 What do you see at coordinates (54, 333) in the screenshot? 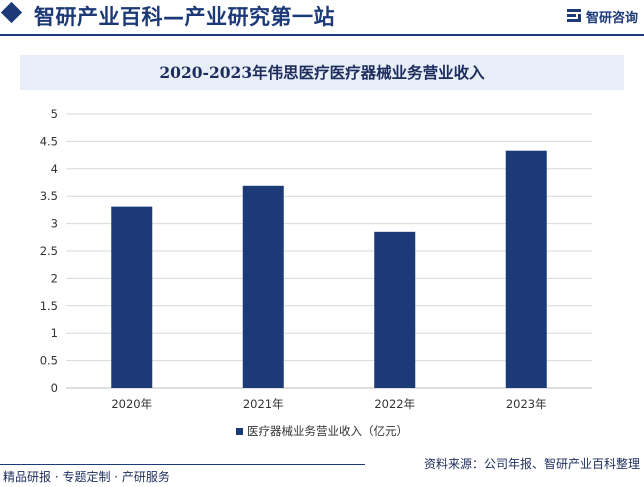
I see `y-tick-label: 1` at bounding box center [54, 333].